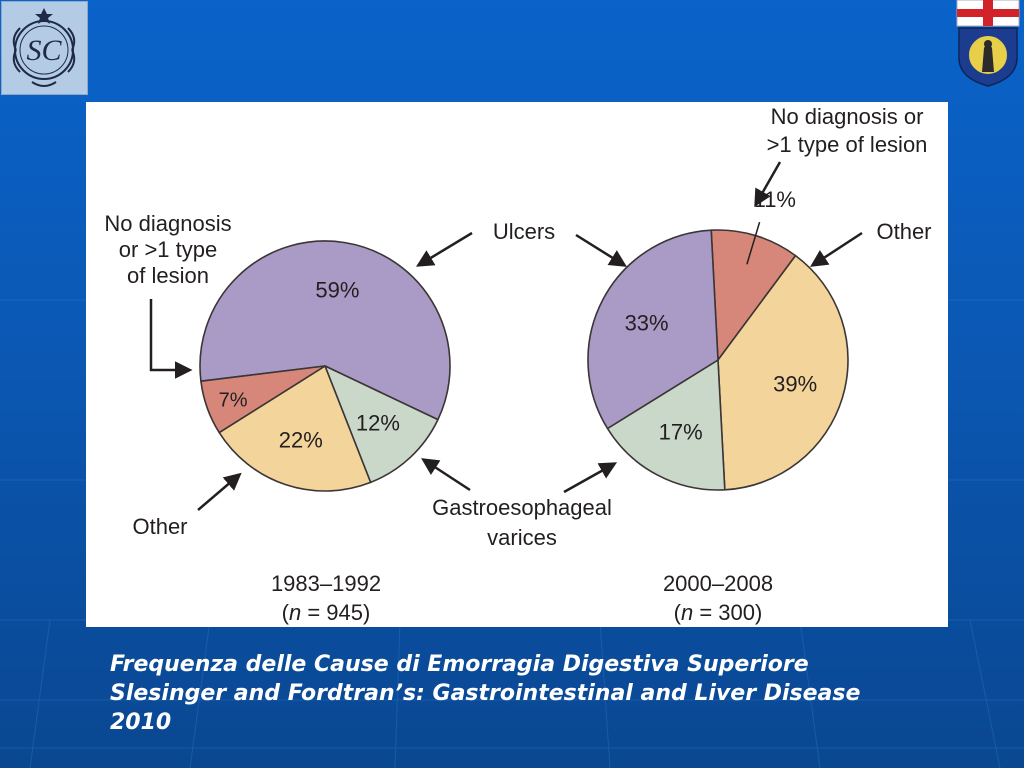  What do you see at coordinates (753, 243) in the screenshot?
I see `pie-slice-leader-line` at bounding box center [753, 243].